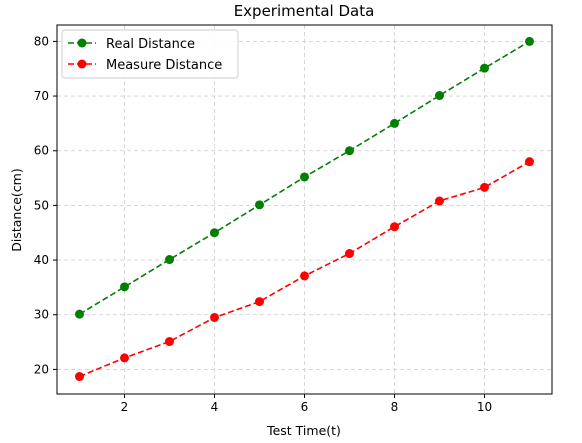 Image resolution: width=582 pixels, height=443 pixels. Describe the element at coordinates (41, 205) in the screenshot. I see `y-tick-label: 50` at that location.